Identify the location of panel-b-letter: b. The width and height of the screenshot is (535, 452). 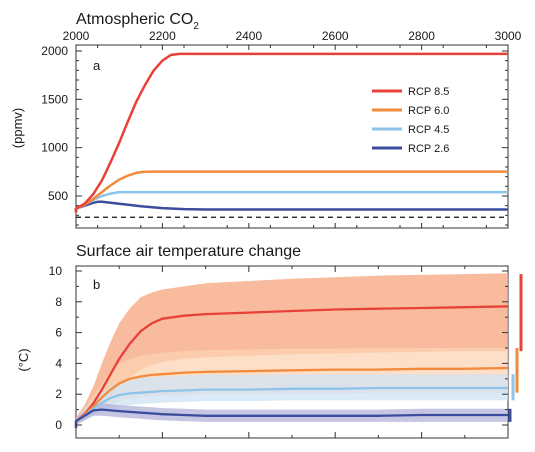
(96, 284).